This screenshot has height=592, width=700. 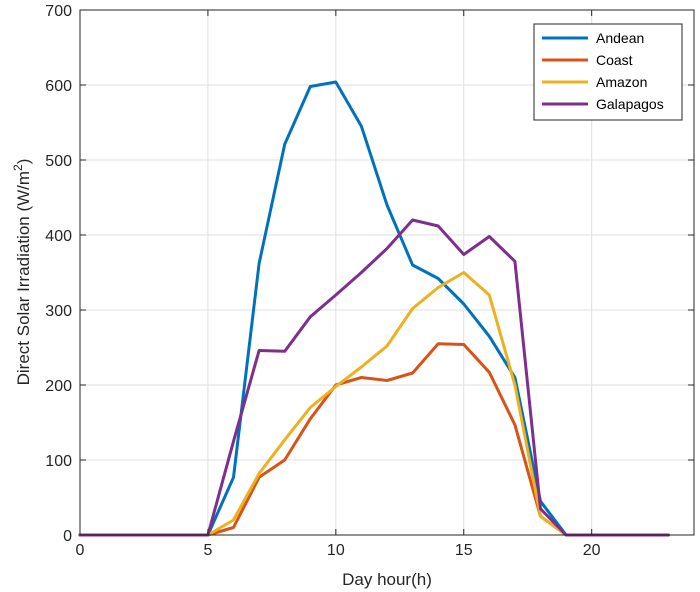 What do you see at coordinates (621, 82) in the screenshot?
I see `legend-label-amazon: Amazon` at bounding box center [621, 82].